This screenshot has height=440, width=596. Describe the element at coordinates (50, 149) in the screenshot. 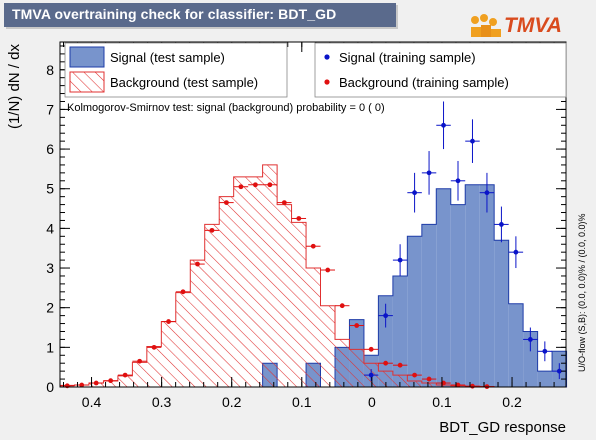

I see `y-tick-label: 6` at that location.